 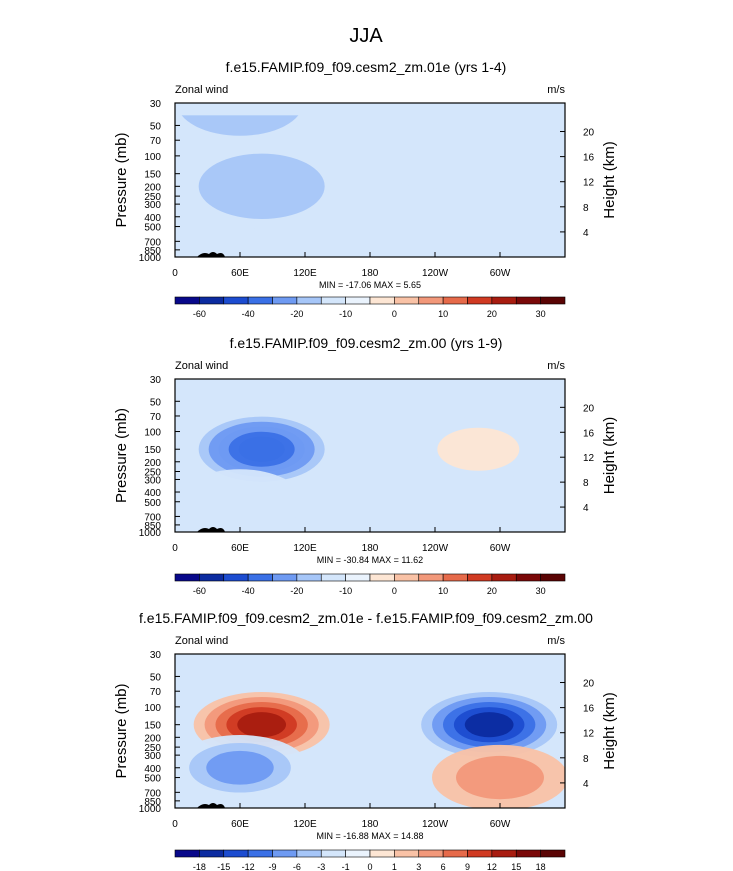 What do you see at coordinates (589, 133) in the screenshot?
I see `height-tick-label: 20` at bounding box center [589, 133].